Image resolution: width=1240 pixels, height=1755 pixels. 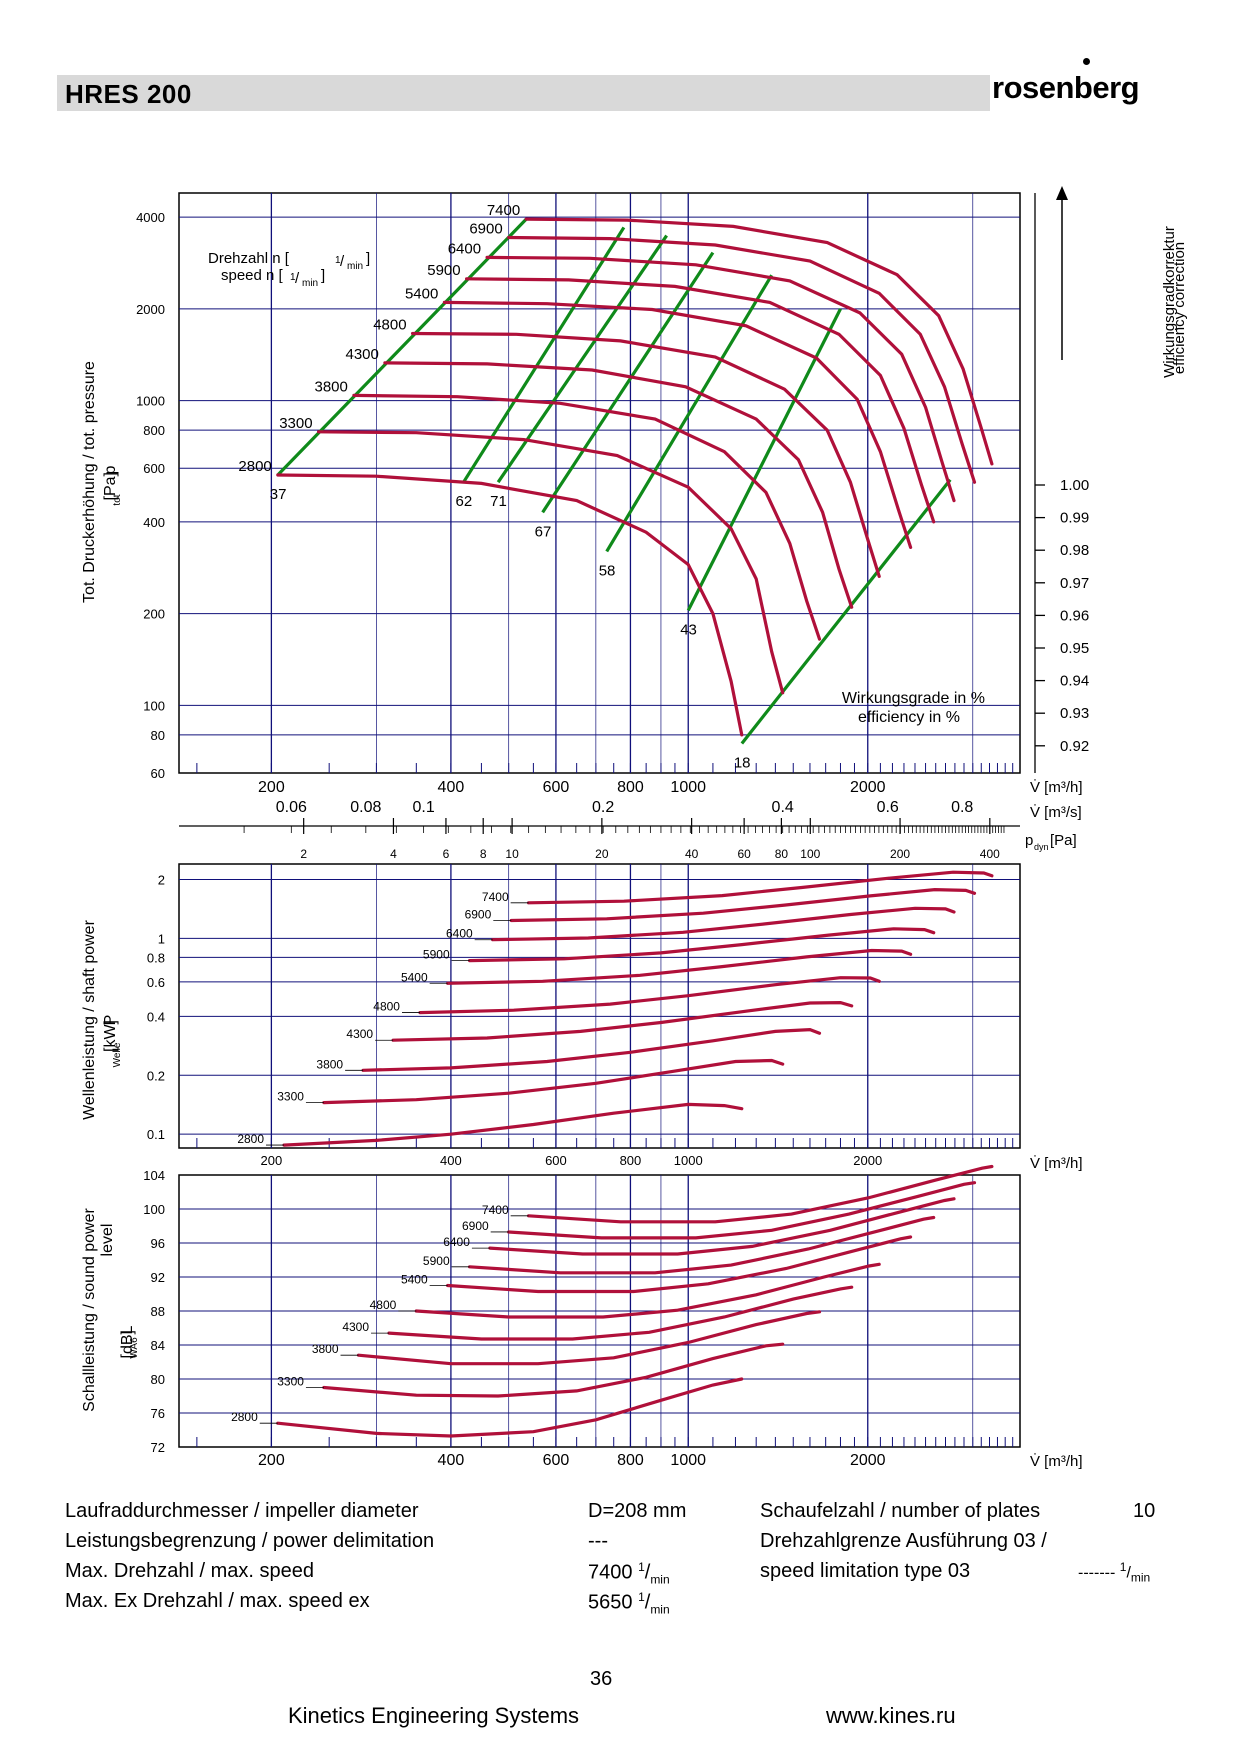 I want to click on speed-legend-slash-2: /, so click(x=297, y=278).